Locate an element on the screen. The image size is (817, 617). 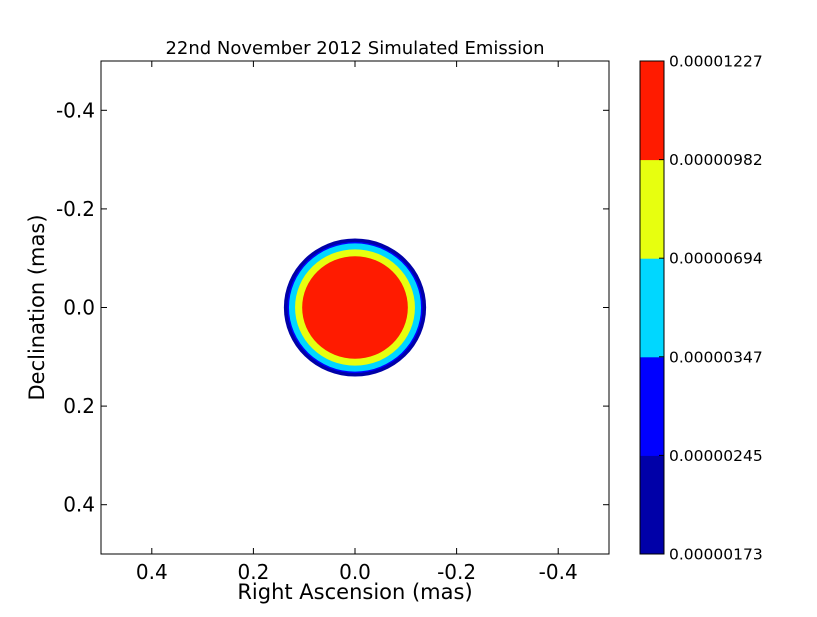
colorbar-tick-label: 0.00000982 is located at coordinates (716, 160).